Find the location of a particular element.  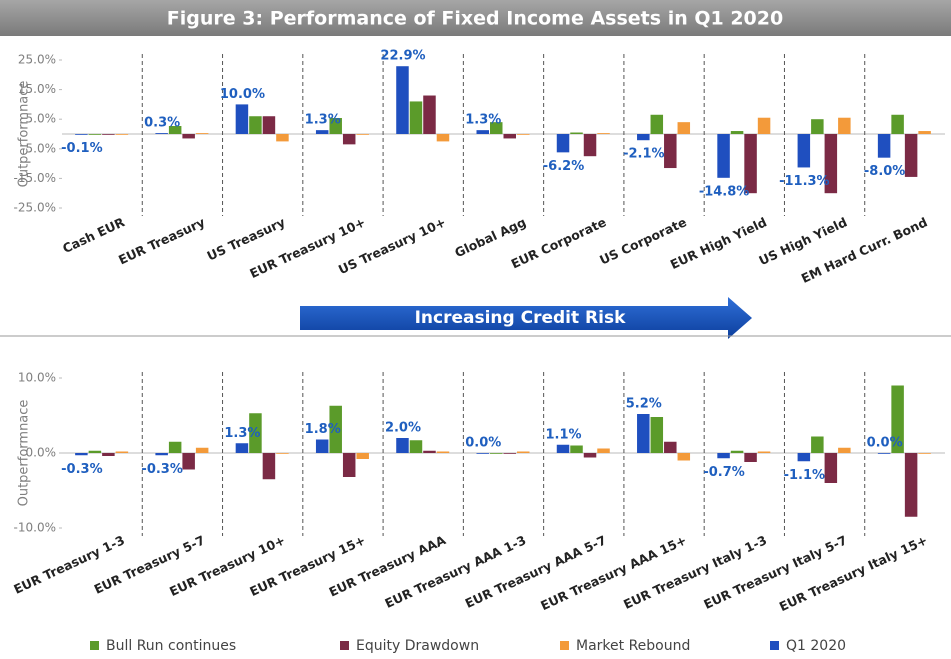

data-label: -8.0% is located at coordinates (884, 171).